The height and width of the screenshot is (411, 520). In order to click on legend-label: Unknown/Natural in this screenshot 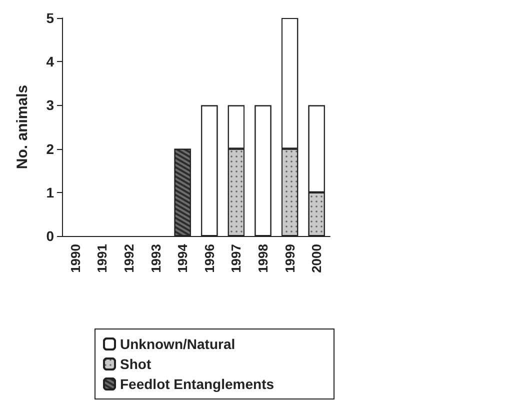, I will do `click(178, 344)`.